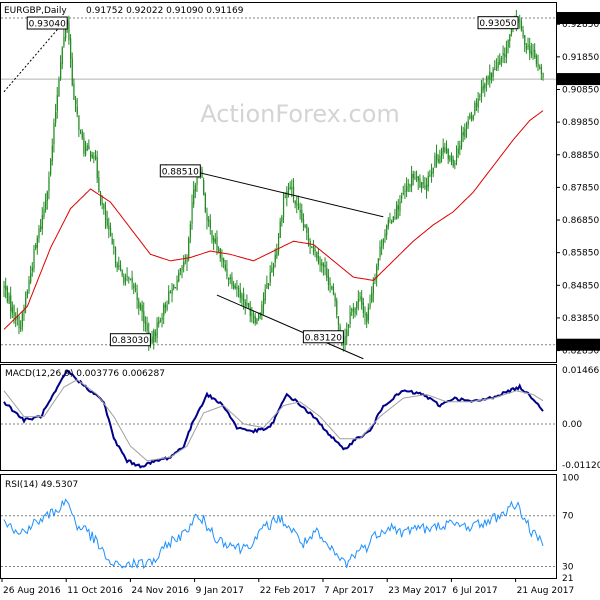 This screenshot has width=600, height=600. I want to click on rsi-y-tick-label: 30, so click(568, 568).